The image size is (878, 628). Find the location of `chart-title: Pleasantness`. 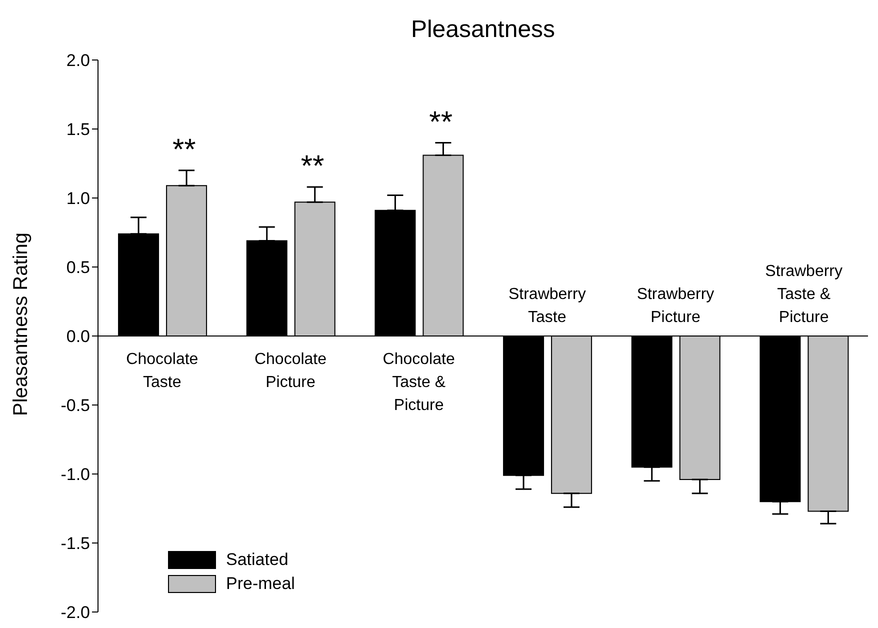

chart-title: Pleasantness is located at coordinates (483, 30).